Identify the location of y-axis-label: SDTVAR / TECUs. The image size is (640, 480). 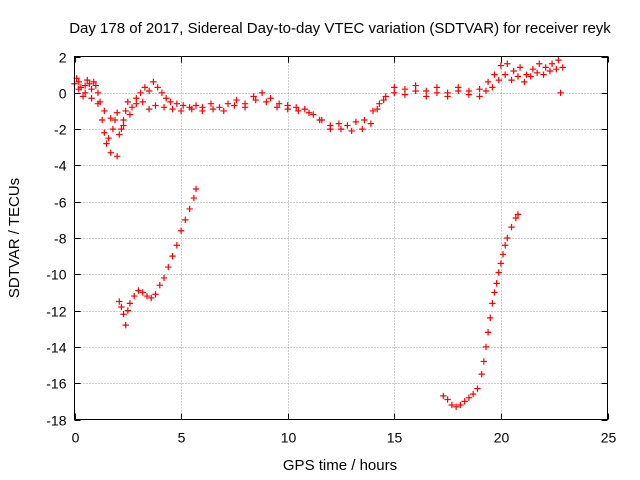
(14, 238).